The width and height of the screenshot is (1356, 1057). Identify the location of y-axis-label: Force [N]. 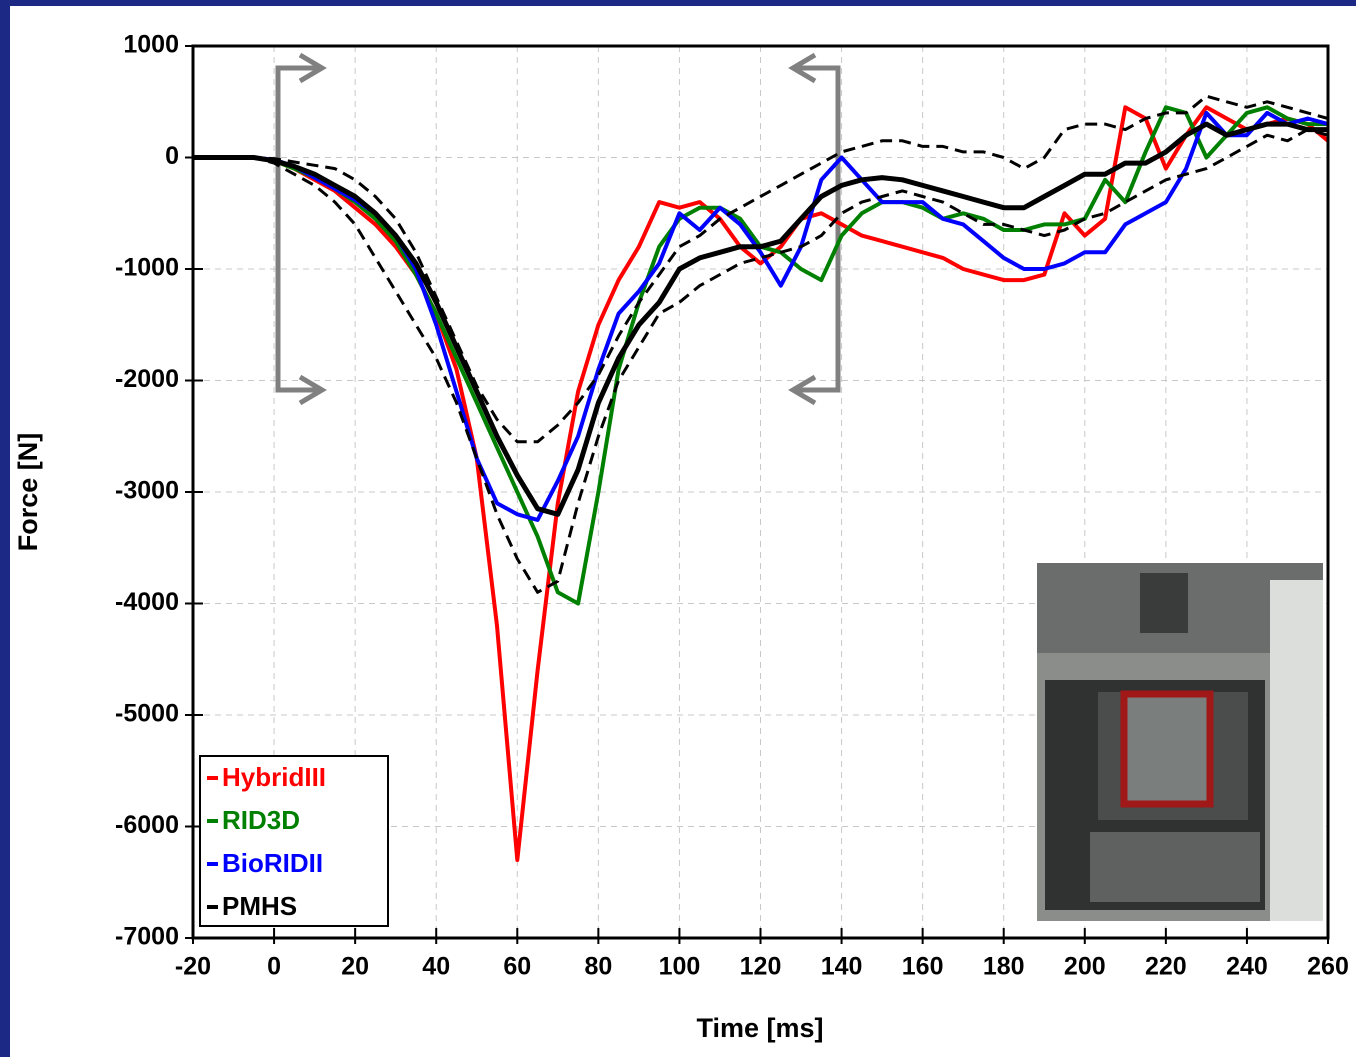
(28, 492).